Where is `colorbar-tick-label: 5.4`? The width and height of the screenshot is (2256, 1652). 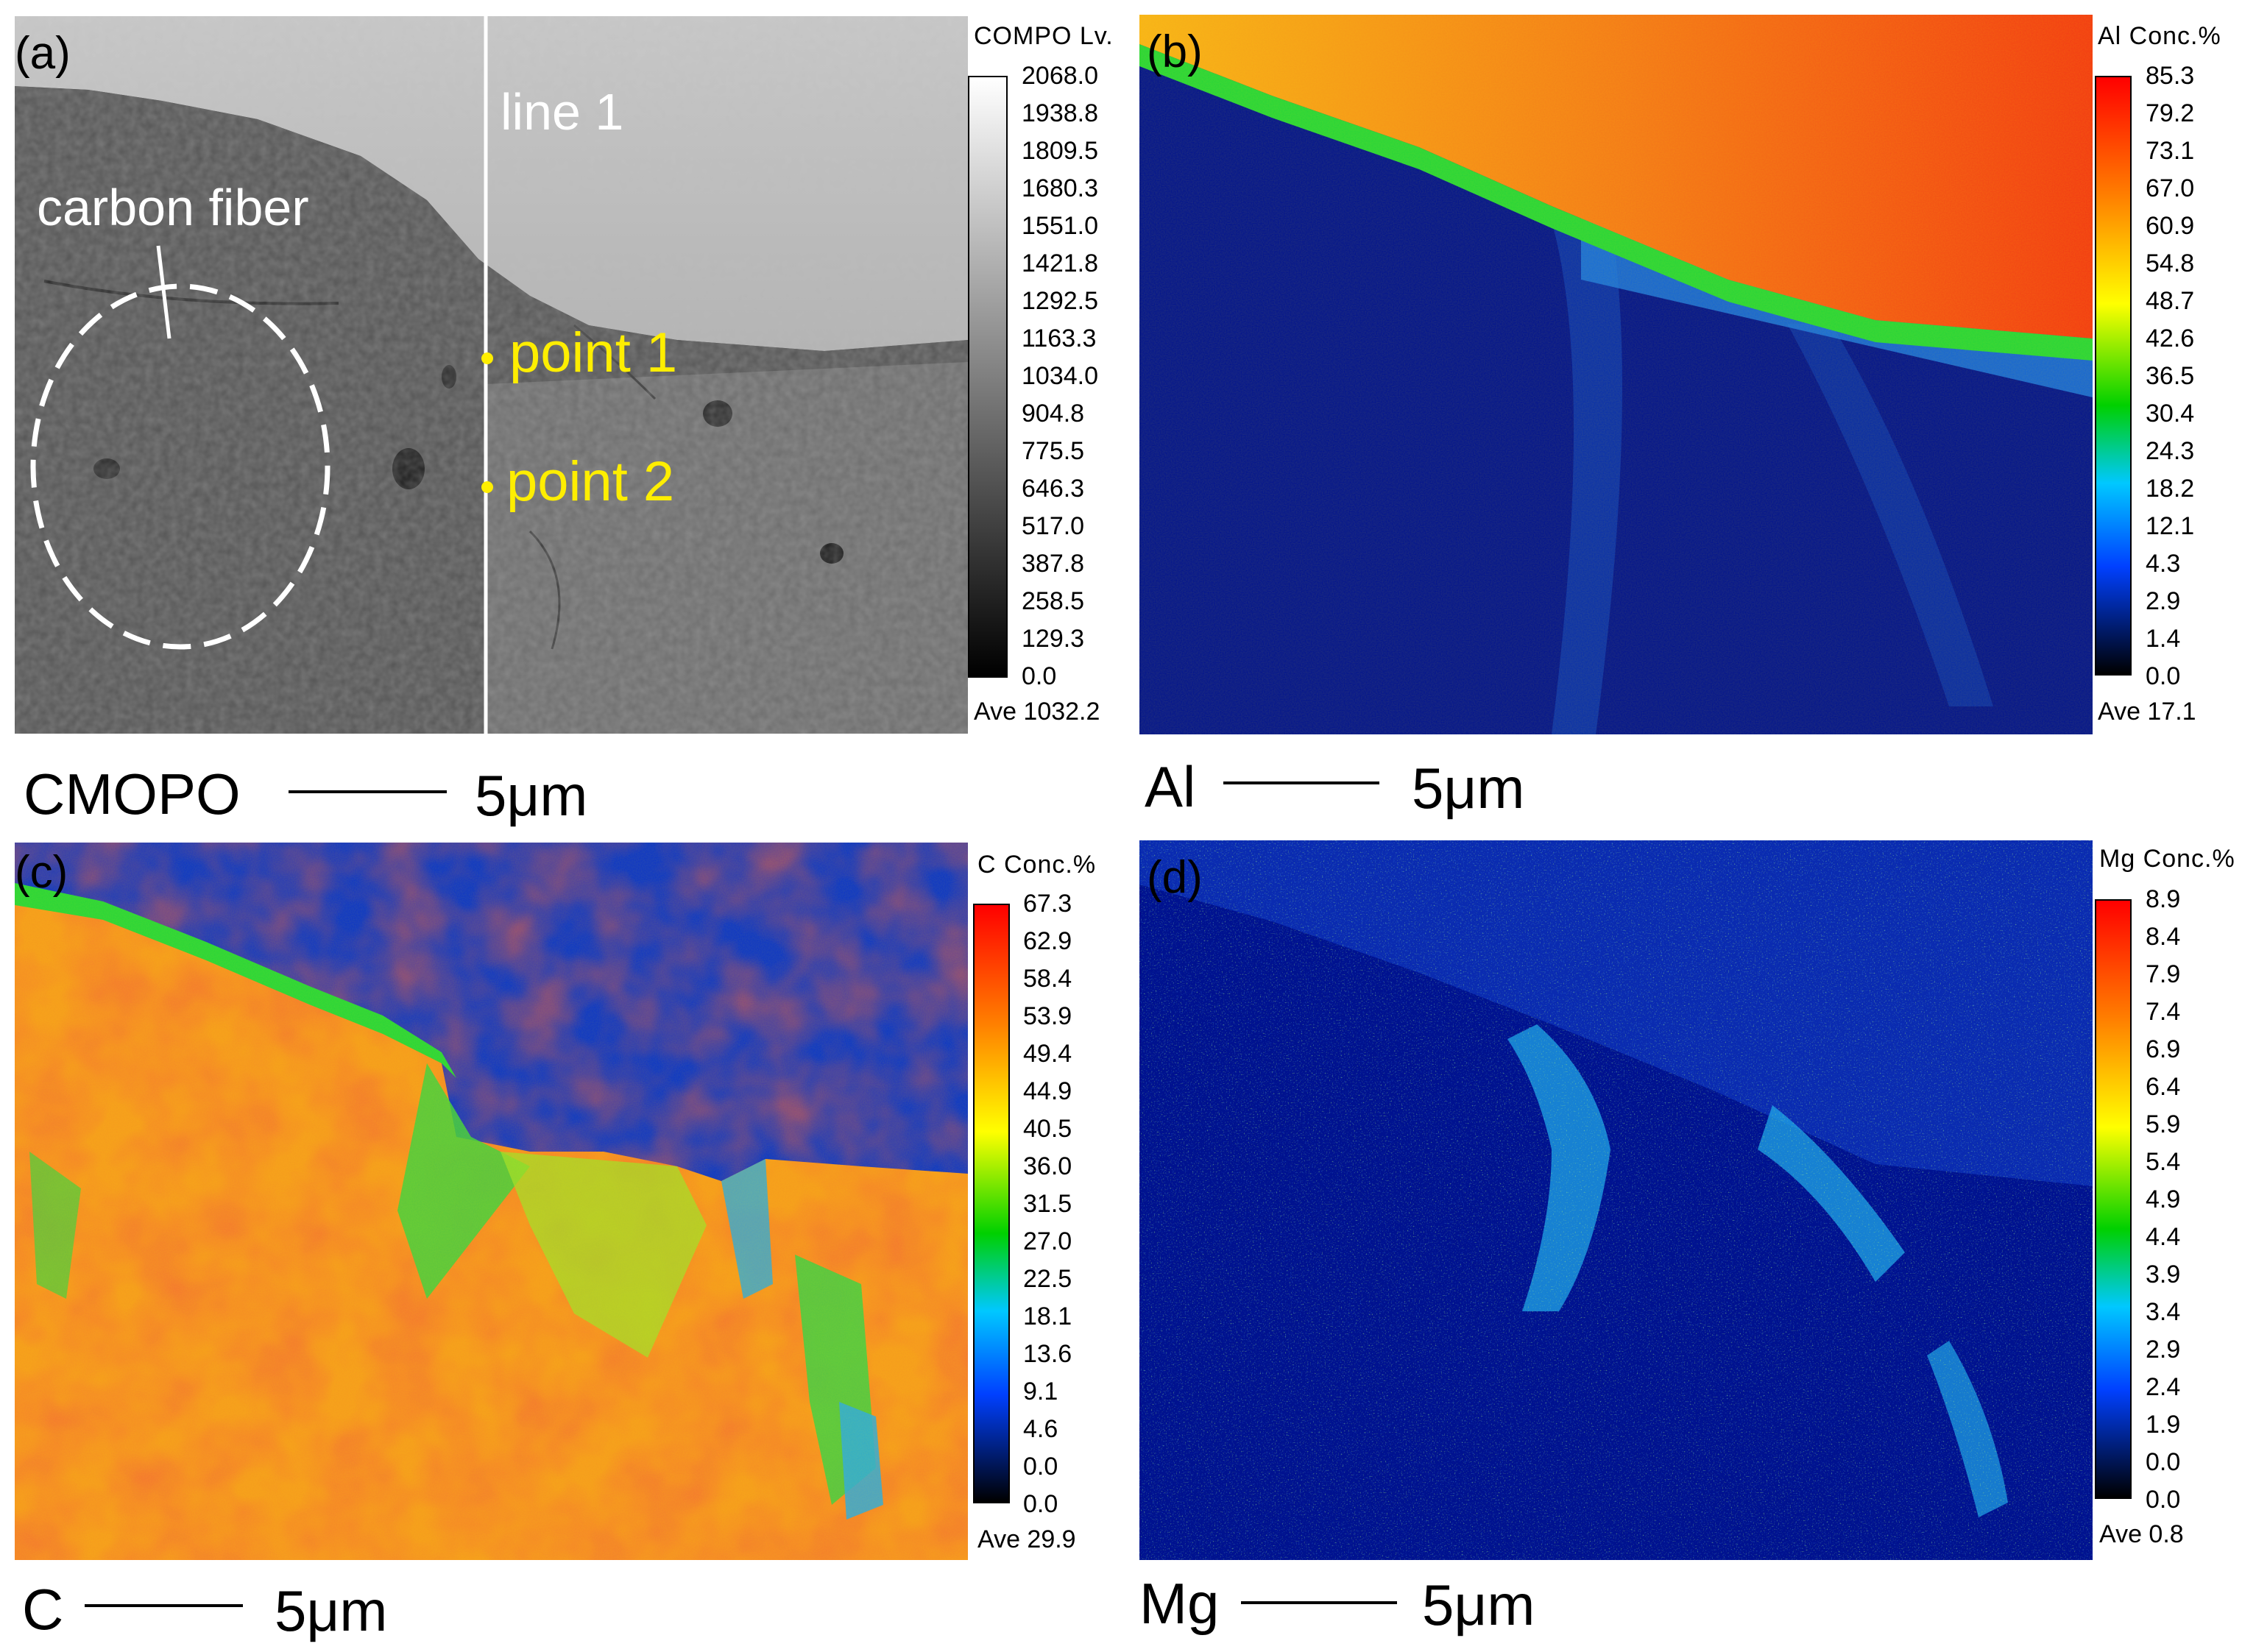 colorbar-tick-label: 5.4 is located at coordinates (2163, 1162).